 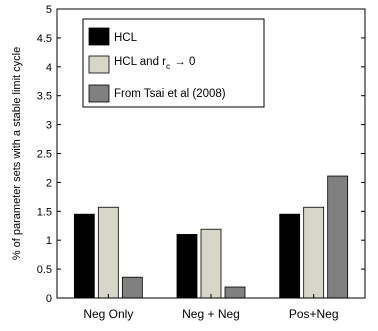 What do you see at coordinates (49, 241) in the screenshot?
I see `y-tick-label: 1` at bounding box center [49, 241].